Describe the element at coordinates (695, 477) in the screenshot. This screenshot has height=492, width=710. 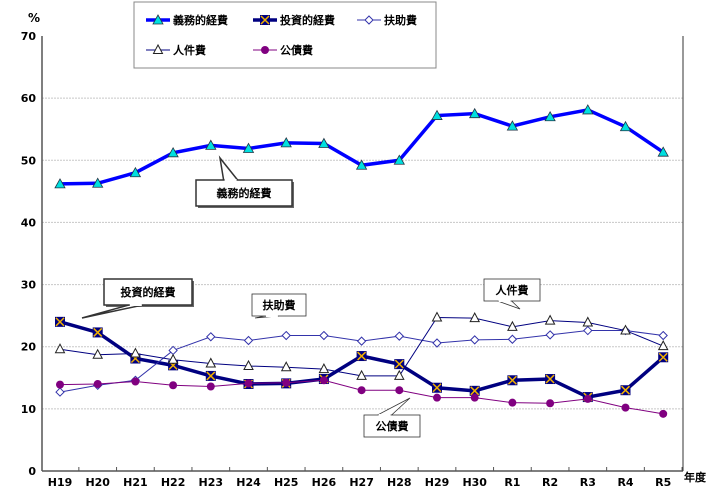
I see `x-axis-label: 年度` at that location.